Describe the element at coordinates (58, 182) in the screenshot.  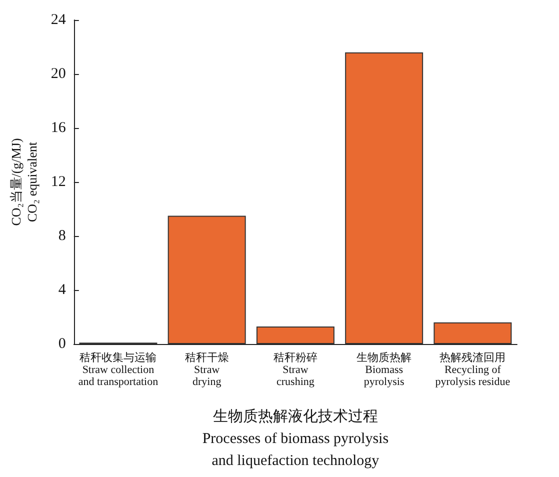
I see `y-tick-label: 12` at that location.